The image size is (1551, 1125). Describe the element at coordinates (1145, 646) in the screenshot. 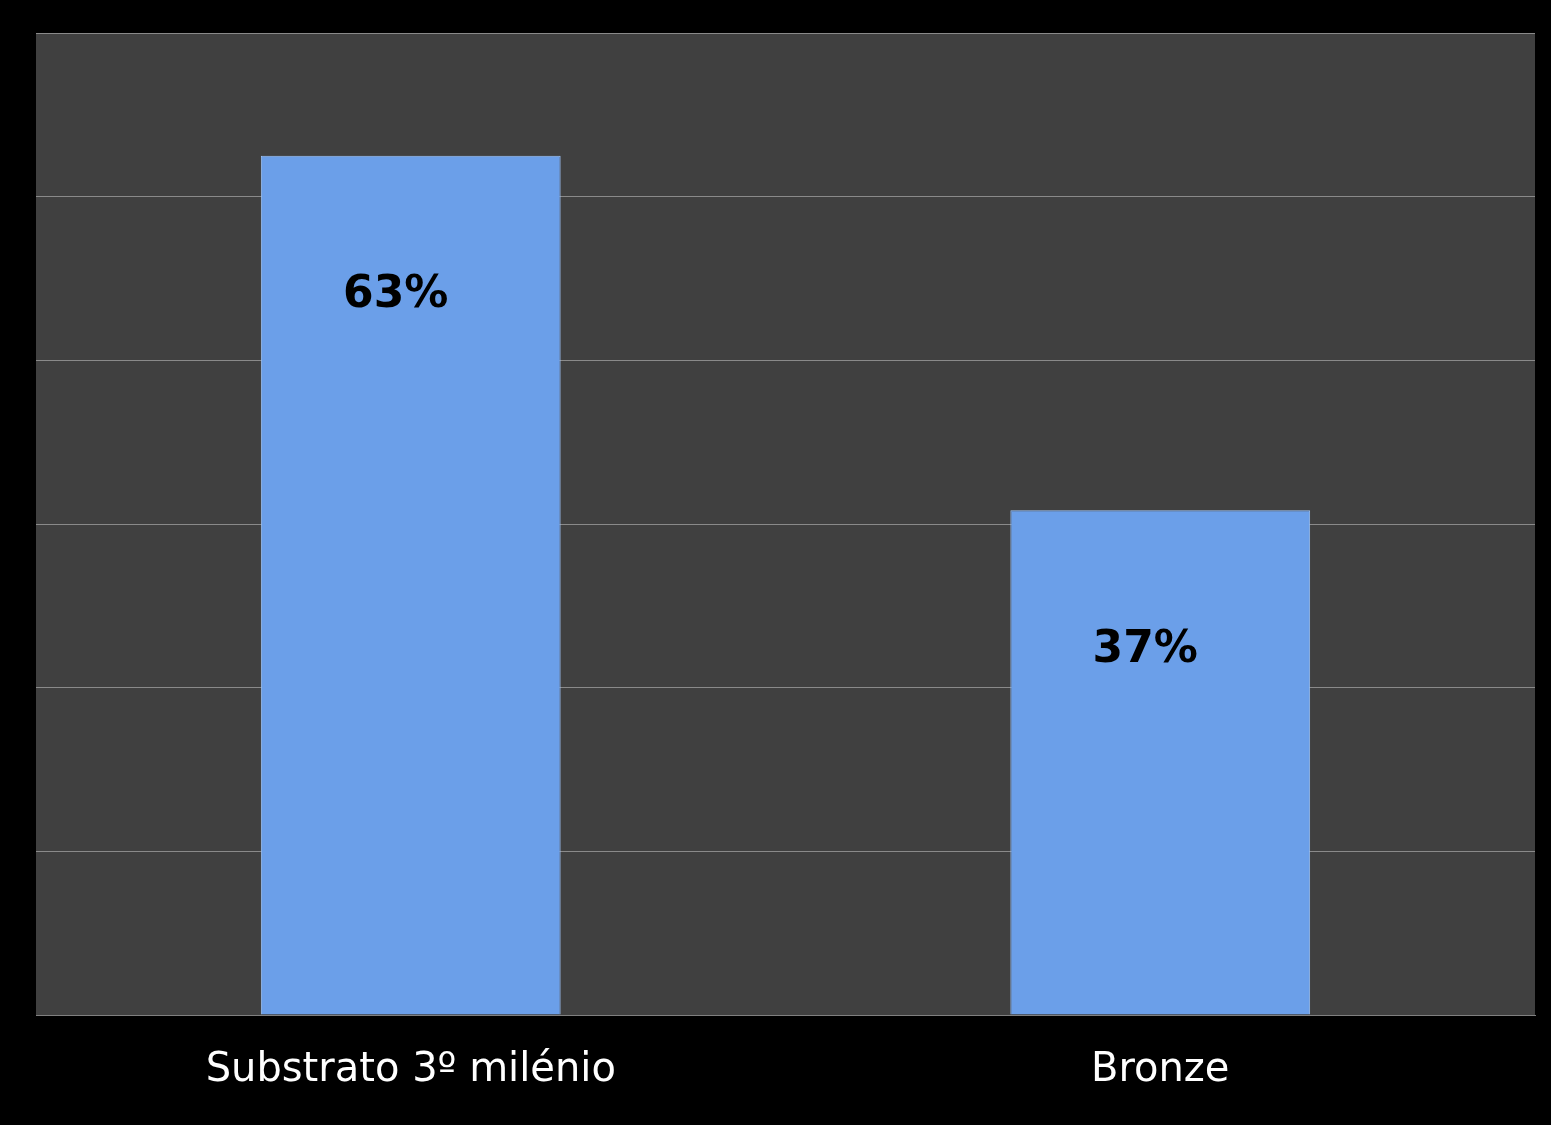

I see `data-label: 37%` at that location.